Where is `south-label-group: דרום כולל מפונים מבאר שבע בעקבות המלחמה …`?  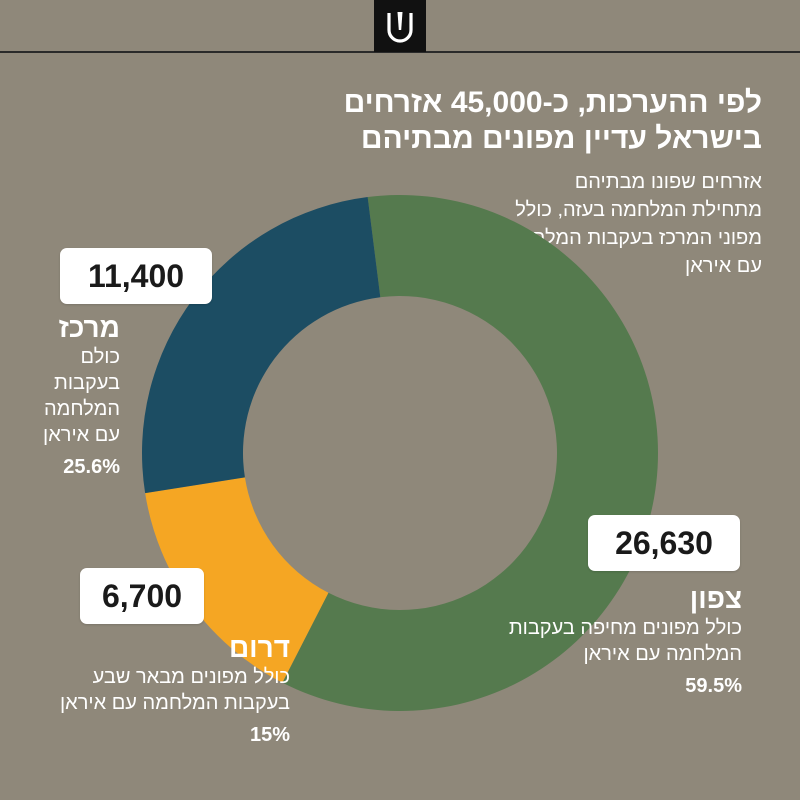
south-label-group: דרום כולל מפונים מבאר שבע בעקבות המלחמה … is located at coordinates (165, 690).